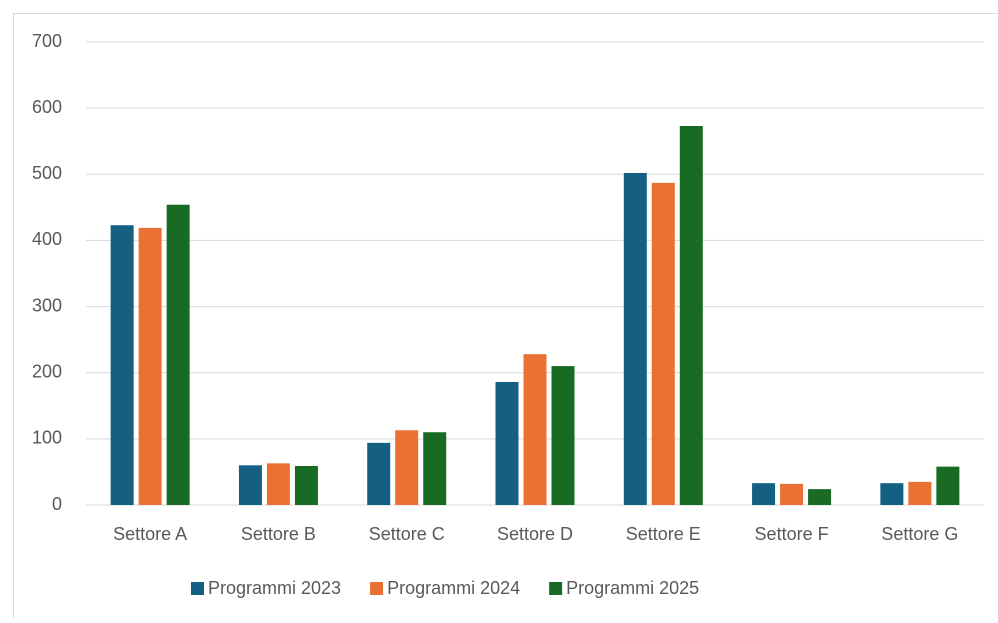 Image resolution: width=998 pixels, height=623 pixels. I want to click on x-tick-label: Settore C, so click(407, 534).